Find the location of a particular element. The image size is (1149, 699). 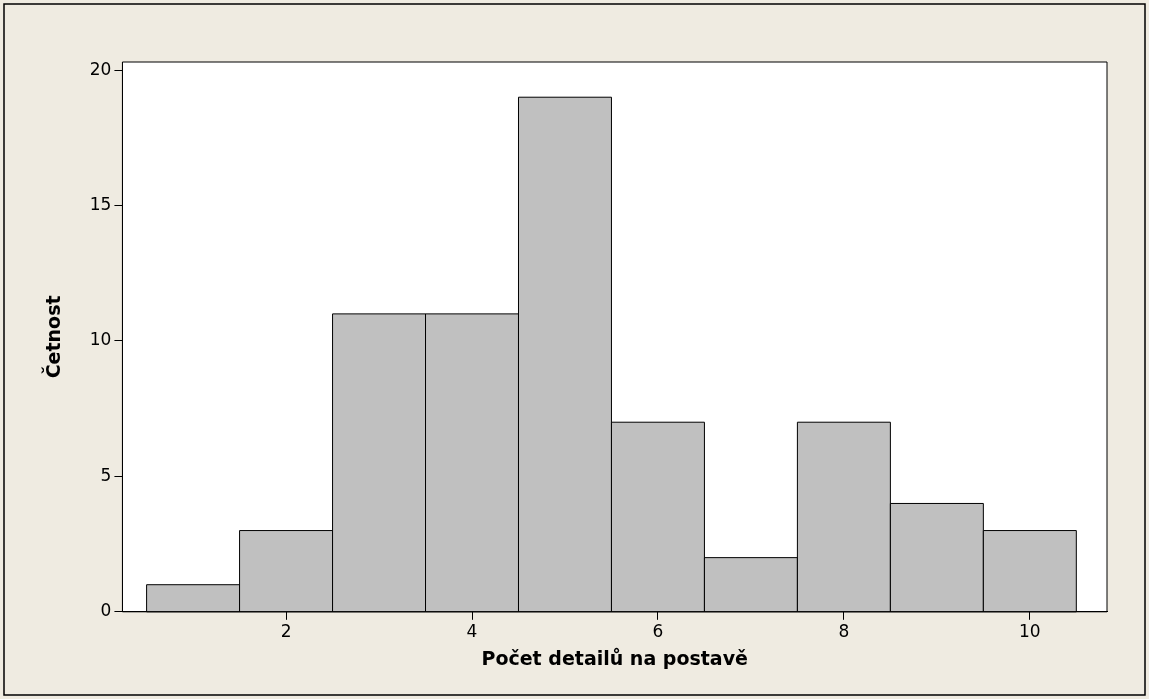

y-axis-title: Četnost is located at coordinates (53, 337).